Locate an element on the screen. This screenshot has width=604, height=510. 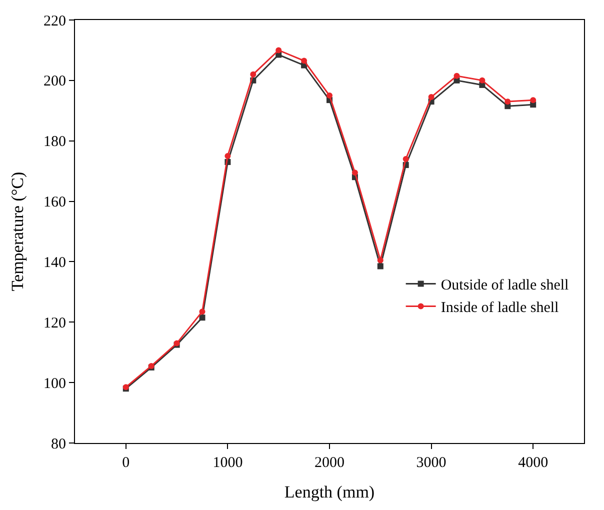
y-tick-label: 200 is located at coordinates (55, 82).